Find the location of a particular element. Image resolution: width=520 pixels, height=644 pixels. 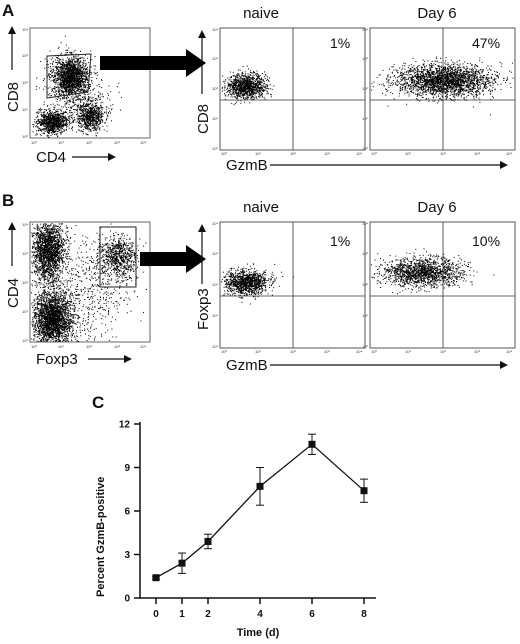

gate-plot-b-events is located at coordinates (90, 282).